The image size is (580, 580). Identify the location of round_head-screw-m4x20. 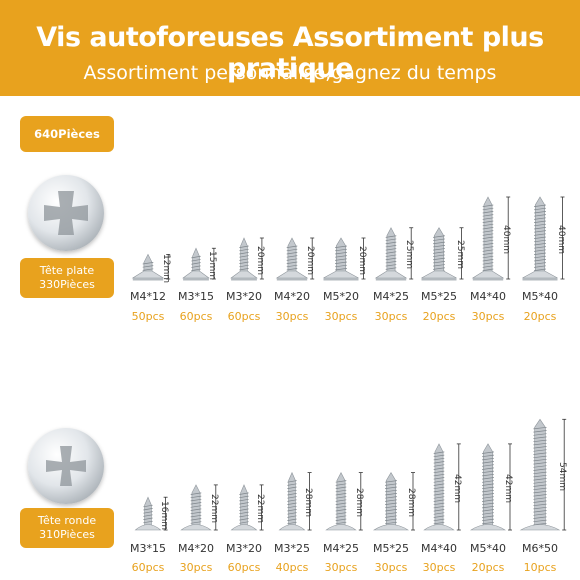
(196, 507).